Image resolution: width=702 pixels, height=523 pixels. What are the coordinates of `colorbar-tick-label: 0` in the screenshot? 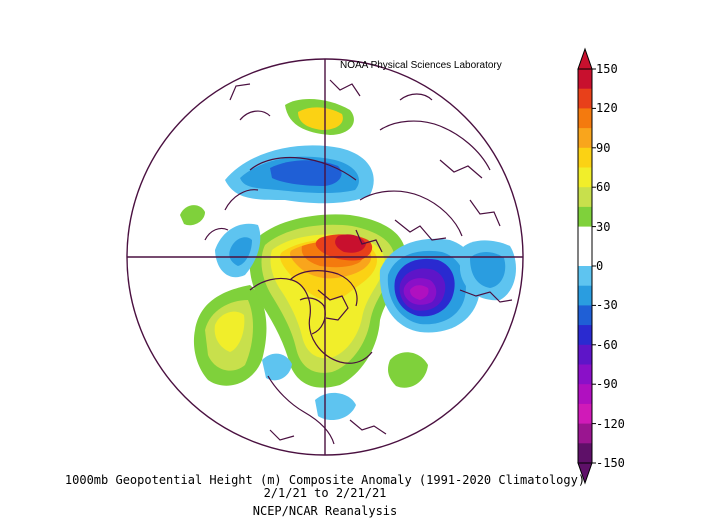 It's located at (600, 266).